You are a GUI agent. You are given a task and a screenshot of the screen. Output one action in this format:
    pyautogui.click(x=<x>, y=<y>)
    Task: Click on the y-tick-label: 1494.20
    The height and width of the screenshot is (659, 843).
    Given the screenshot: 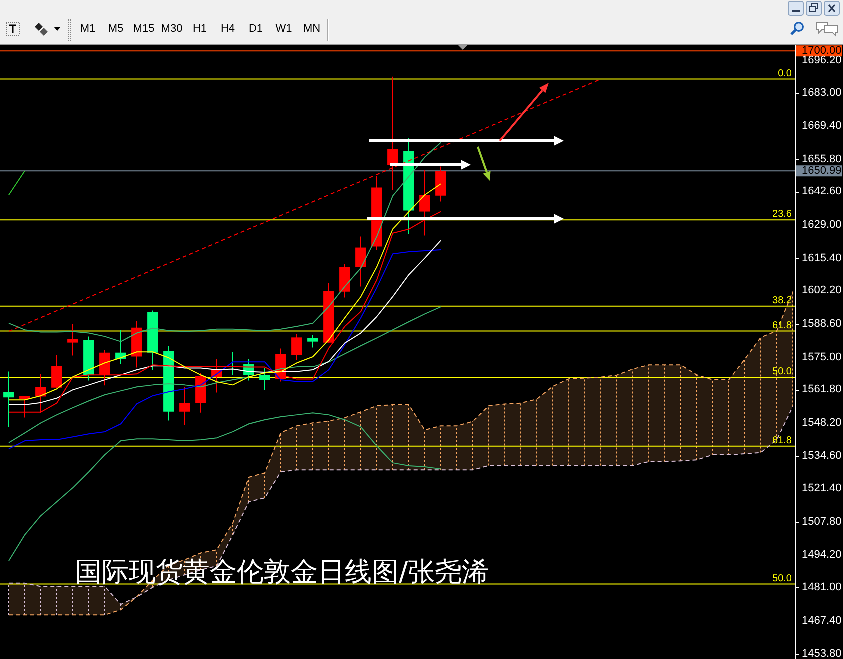 What is the action you would take?
    pyautogui.click(x=822, y=555)
    